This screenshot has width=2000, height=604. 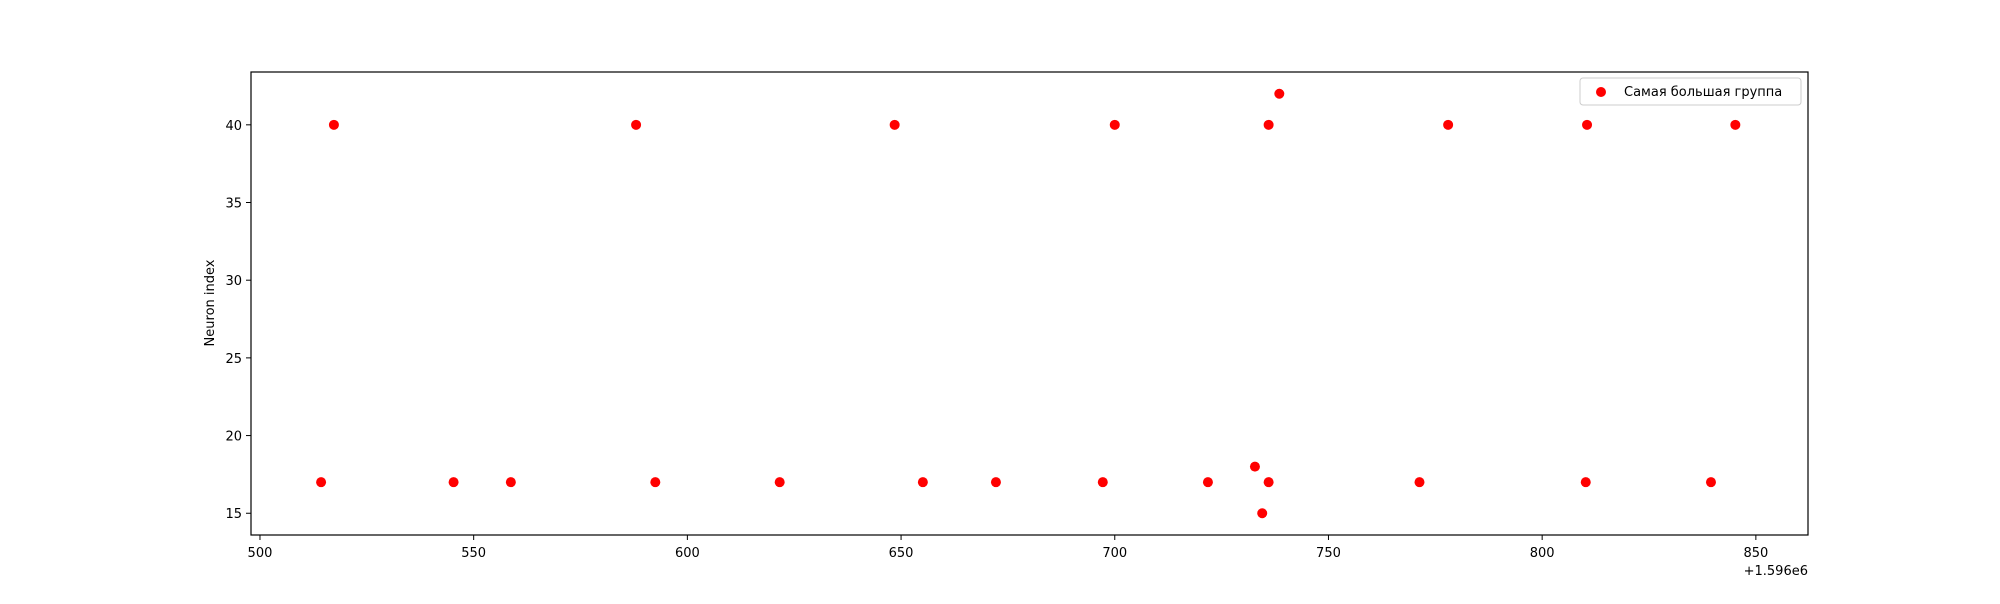 What do you see at coordinates (1114, 553) in the screenshot?
I see `x-tick-label: 700` at bounding box center [1114, 553].